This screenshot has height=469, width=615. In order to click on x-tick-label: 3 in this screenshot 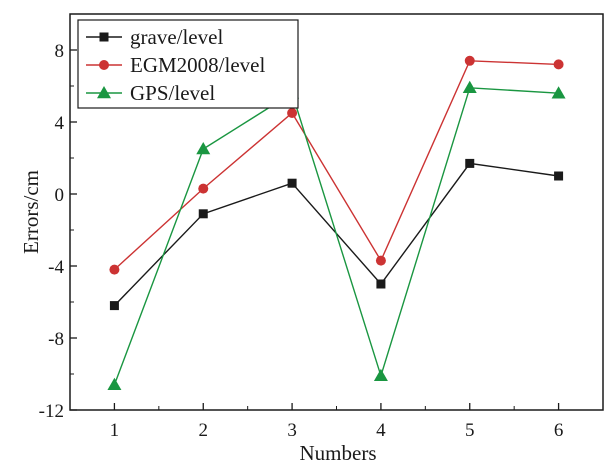, I will do `click(292, 430)`.